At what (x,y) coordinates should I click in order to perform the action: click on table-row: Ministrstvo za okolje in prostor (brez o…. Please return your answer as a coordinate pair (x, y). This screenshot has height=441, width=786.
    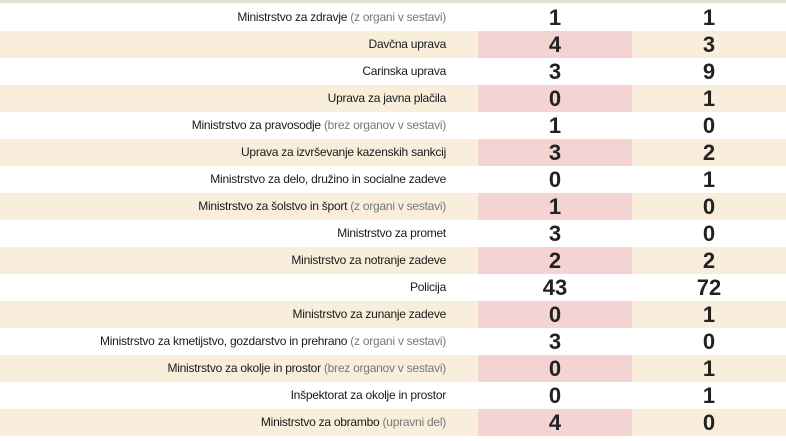
    Looking at the image, I should click on (393, 368).